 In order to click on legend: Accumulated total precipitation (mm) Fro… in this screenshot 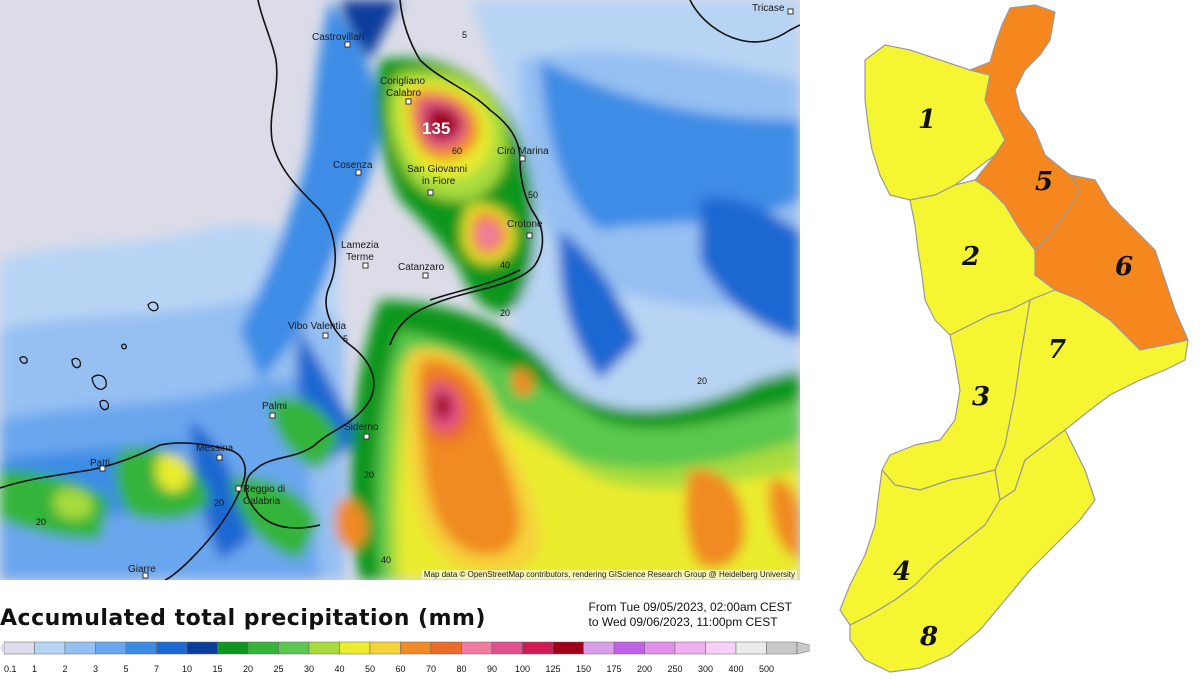, I will do `click(405, 627)`.